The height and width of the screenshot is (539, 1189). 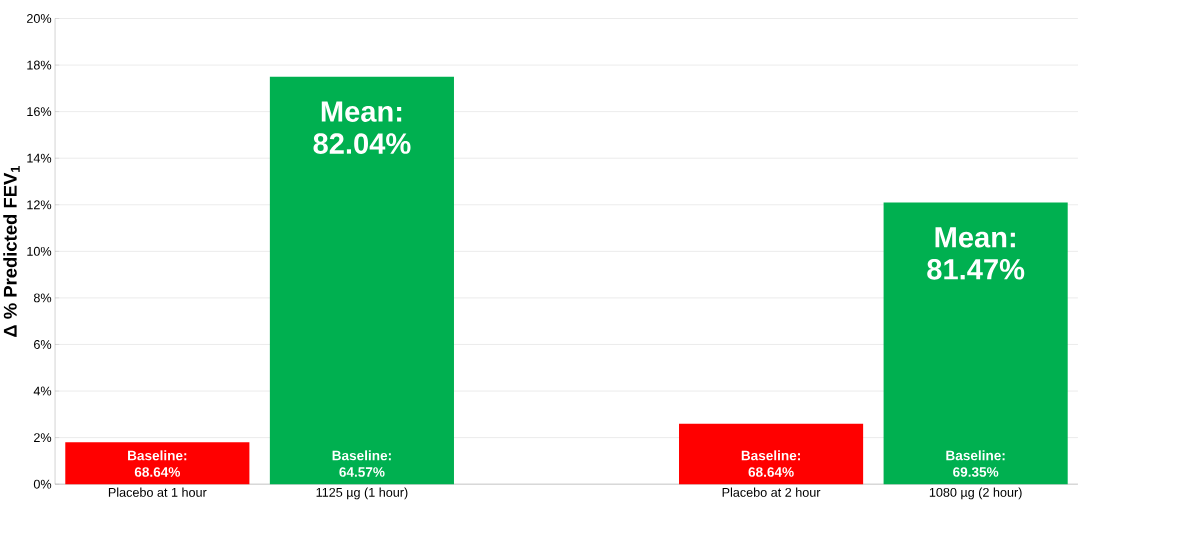 What do you see at coordinates (39, 65) in the screenshot?
I see `y-tick-label: 18%` at bounding box center [39, 65].